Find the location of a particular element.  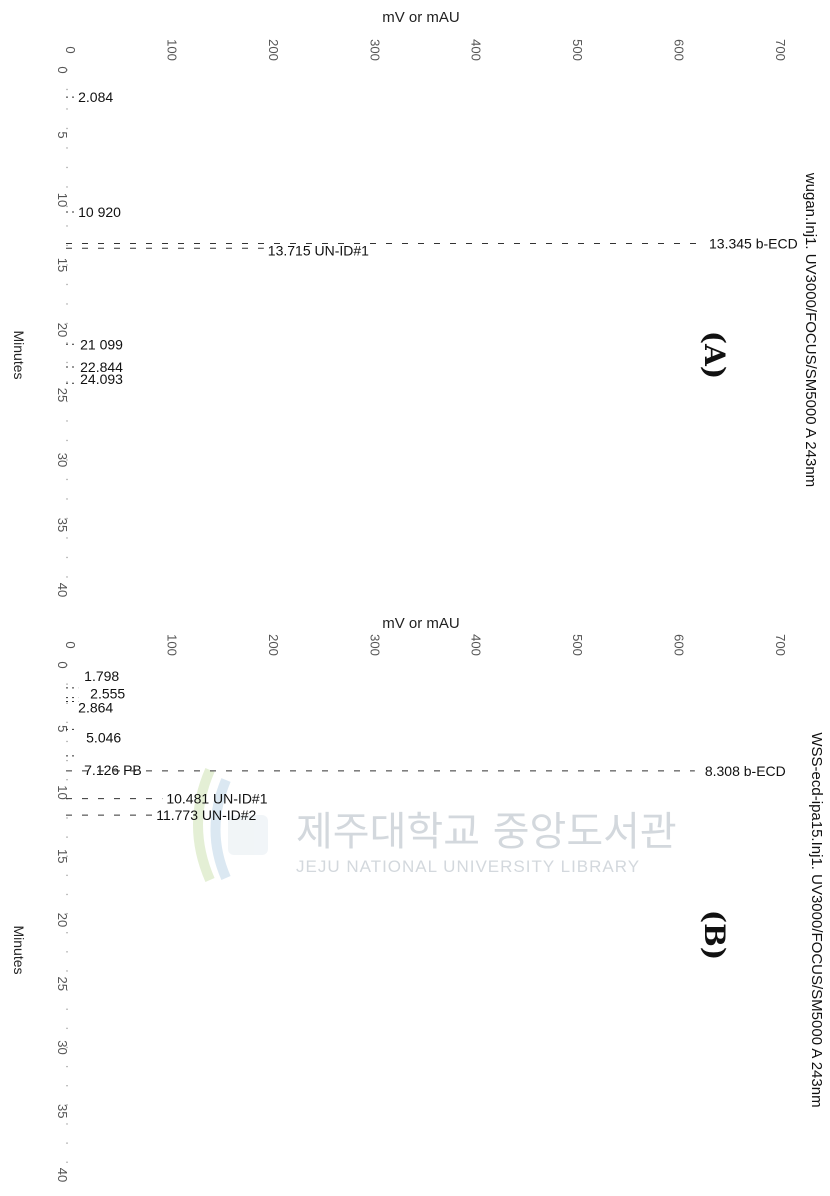

peak-label: 5.046 is located at coordinates (103, 737).